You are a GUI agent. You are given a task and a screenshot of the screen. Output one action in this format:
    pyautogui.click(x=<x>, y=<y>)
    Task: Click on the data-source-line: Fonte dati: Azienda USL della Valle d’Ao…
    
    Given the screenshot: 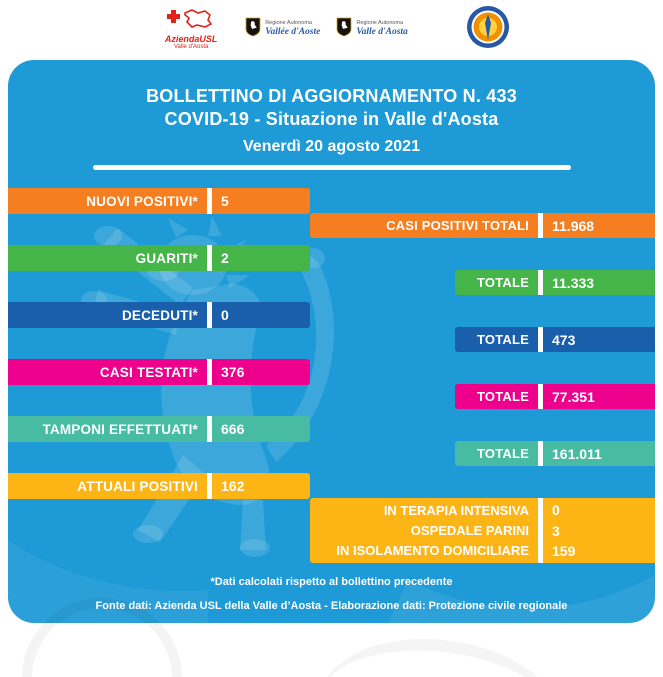 What is the action you would take?
    pyautogui.click(x=331, y=606)
    